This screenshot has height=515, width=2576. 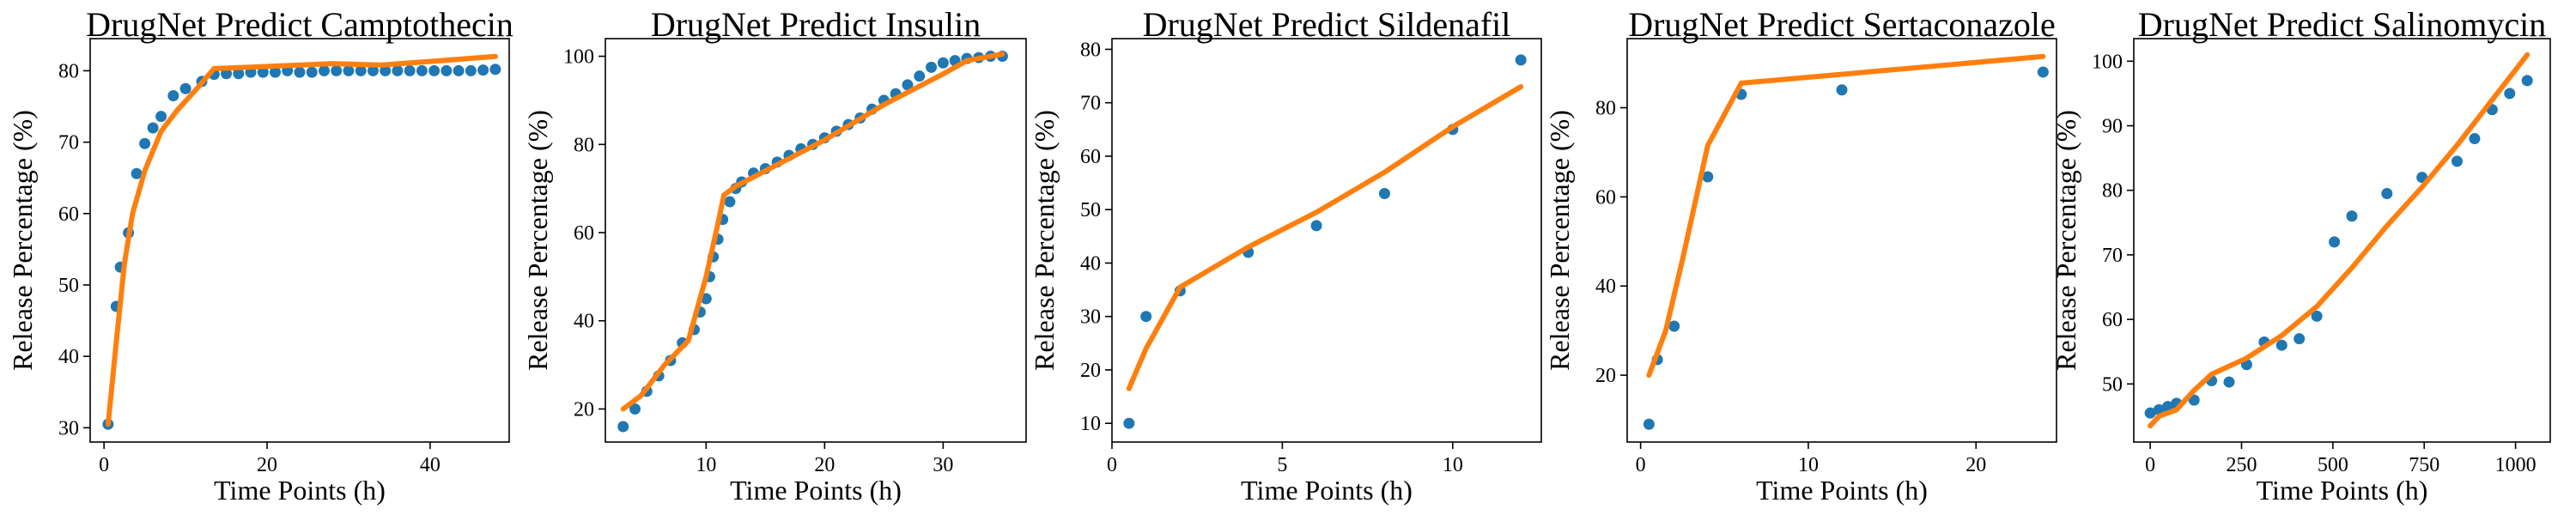 What do you see at coordinates (1090, 317) in the screenshot?
I see `y-tick-label: 30` at bounding box center [1090, 317].